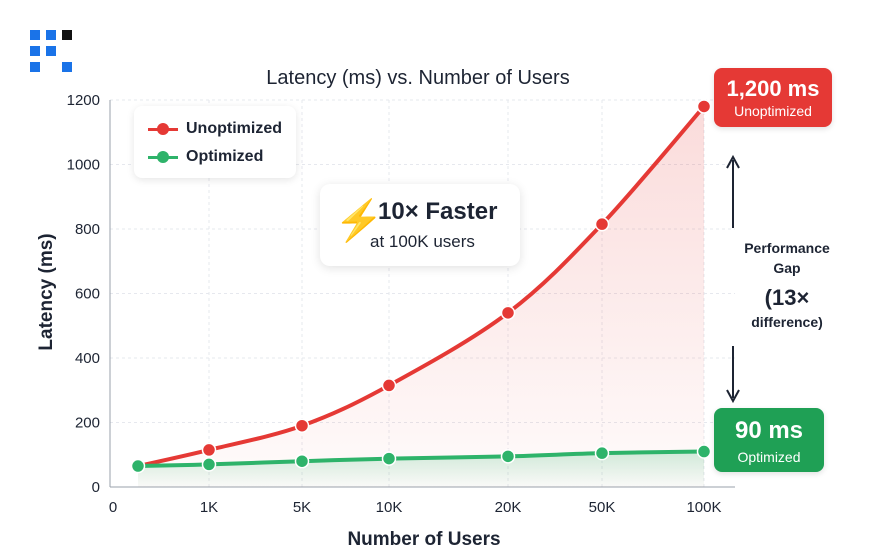 This screenshot has height=560, width=881. Describe the element at coordinates (209, 507) in the screenshot. I see `x-tick-label: 1K` at that location.